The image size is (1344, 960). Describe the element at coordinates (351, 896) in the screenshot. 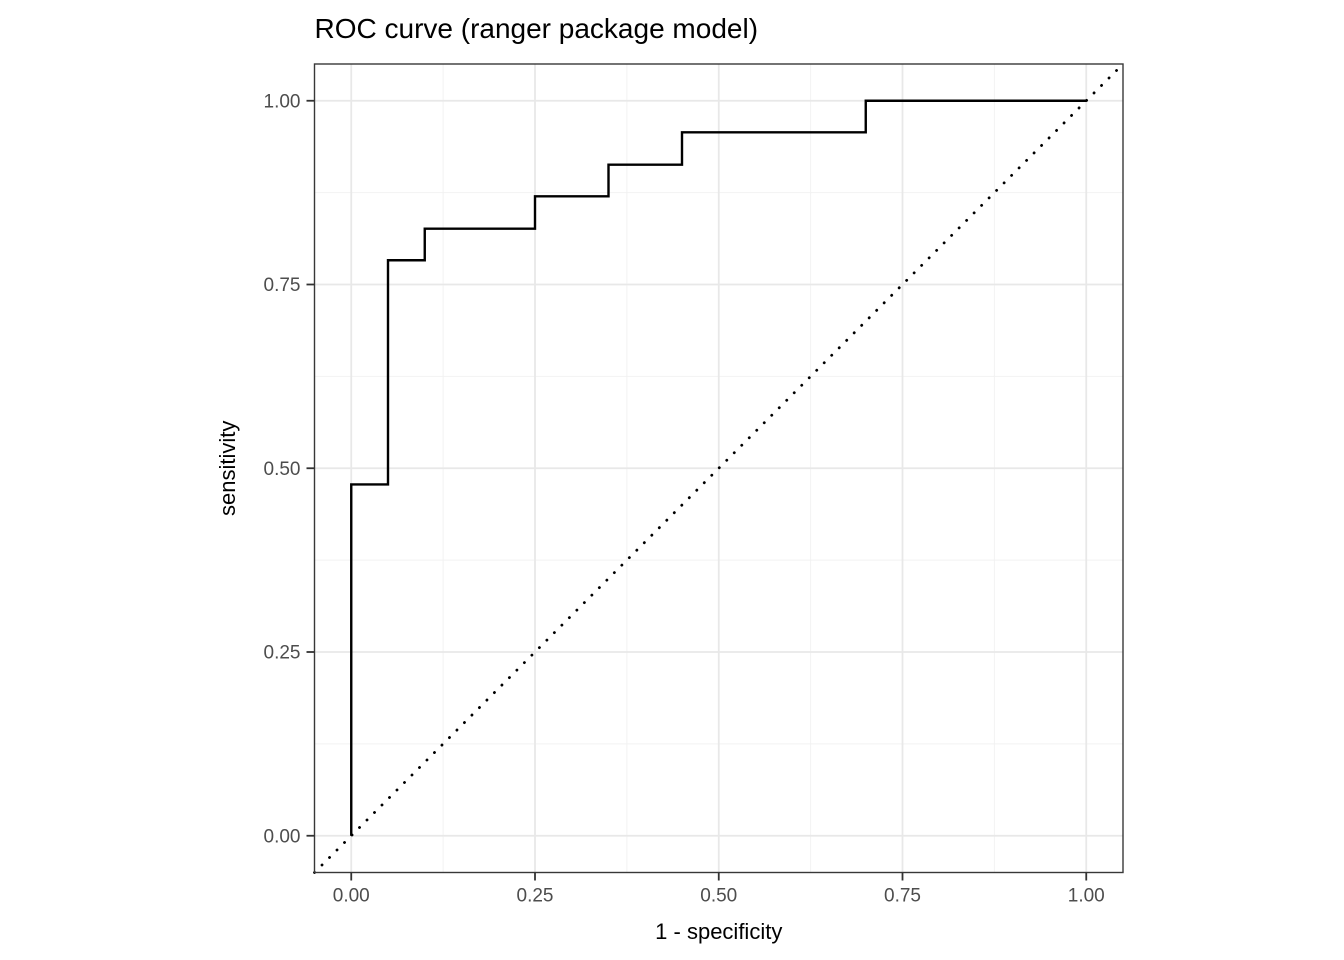

I see `x-axis-tick-label: 0.00` at that location.